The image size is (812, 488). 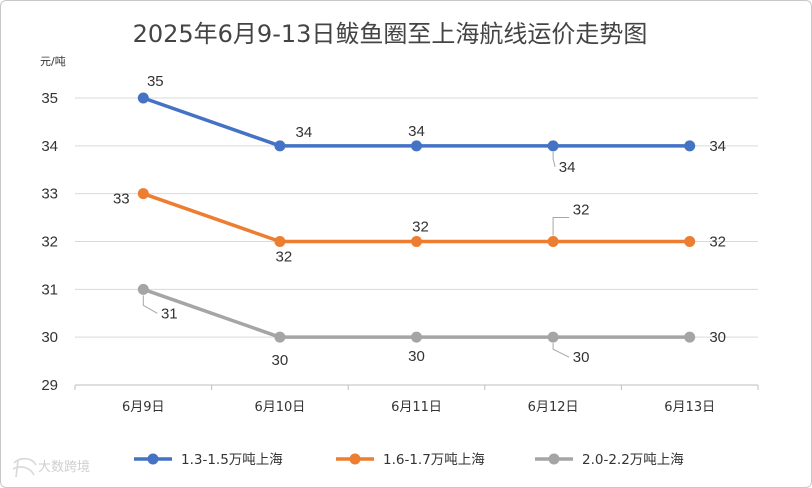 I want to click on y-tick-label: 34, so click(x=49, y=146).